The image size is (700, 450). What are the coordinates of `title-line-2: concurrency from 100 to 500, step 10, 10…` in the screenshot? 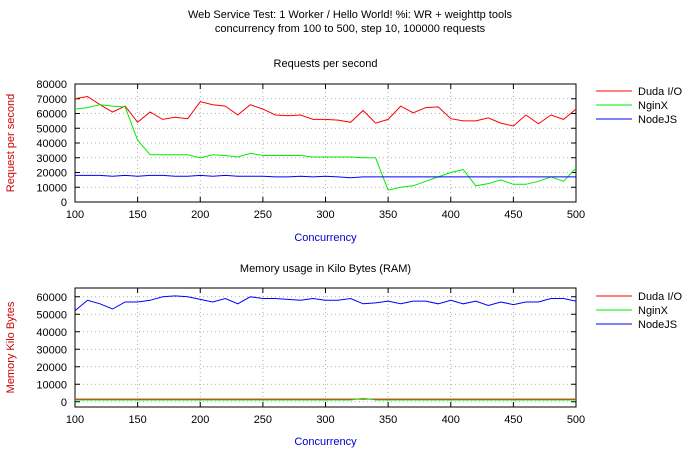 It's located at (350, 29).